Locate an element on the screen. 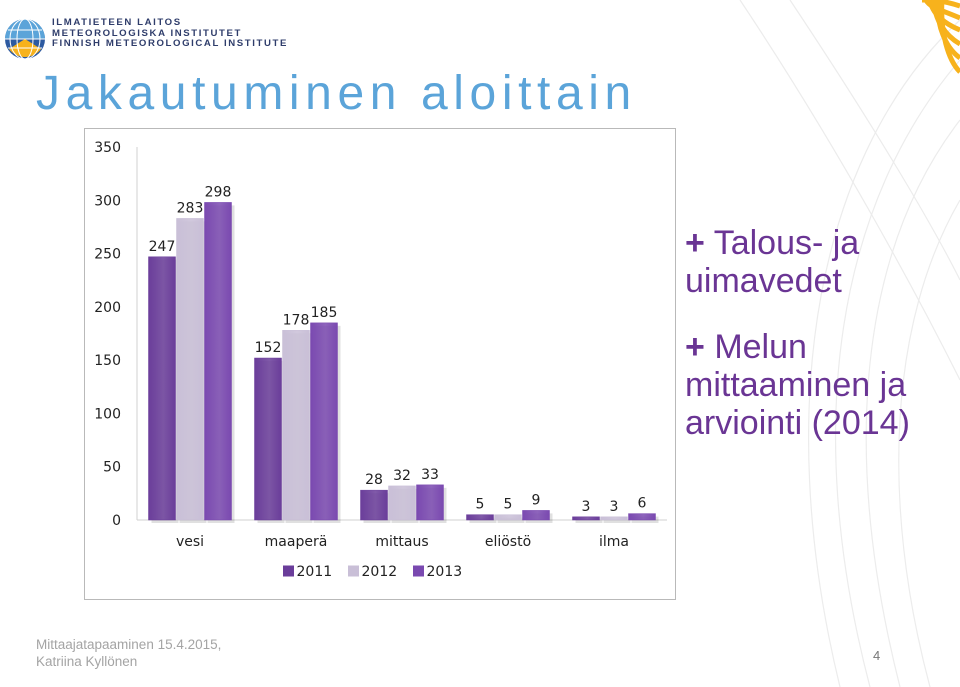 This screenshot has width=960, height=687. y-tick-label: 50 is located at coordinates (112, 468).